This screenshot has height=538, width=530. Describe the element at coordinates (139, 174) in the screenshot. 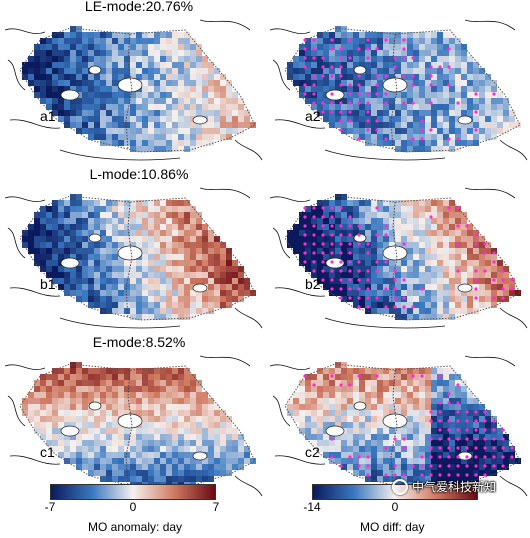

I see `panel-title-b1: L-mode:10.86%` at that location.